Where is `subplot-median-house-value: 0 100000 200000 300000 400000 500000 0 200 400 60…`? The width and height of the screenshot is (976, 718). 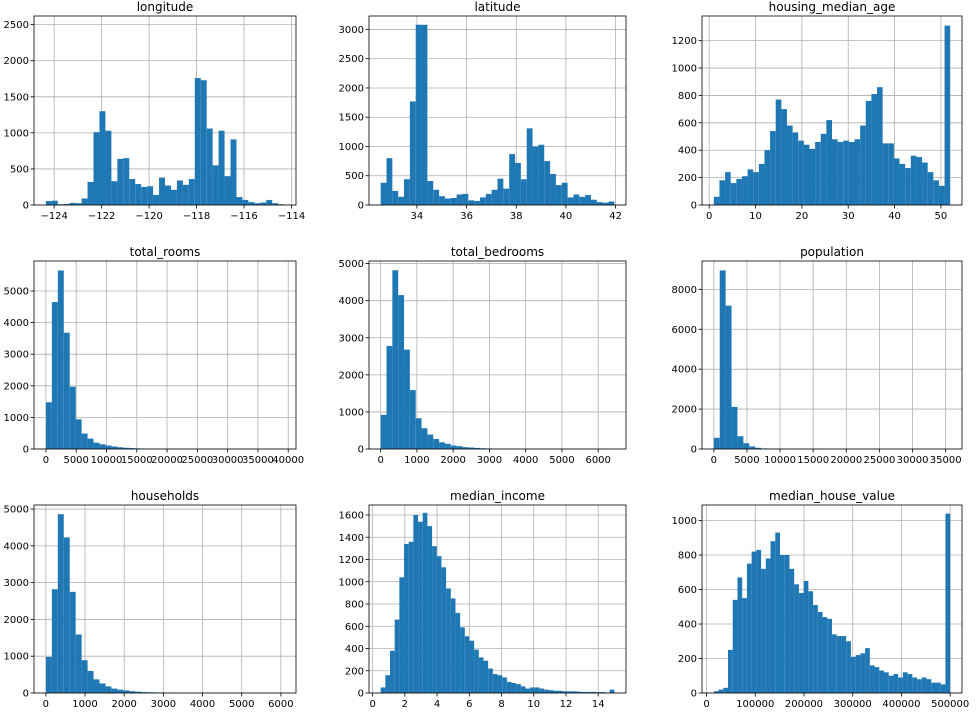
subplot-median-house-value: 0 100000 200000 300000 400000 500000 0 200 400 60… is located at coordinates (821, 599).